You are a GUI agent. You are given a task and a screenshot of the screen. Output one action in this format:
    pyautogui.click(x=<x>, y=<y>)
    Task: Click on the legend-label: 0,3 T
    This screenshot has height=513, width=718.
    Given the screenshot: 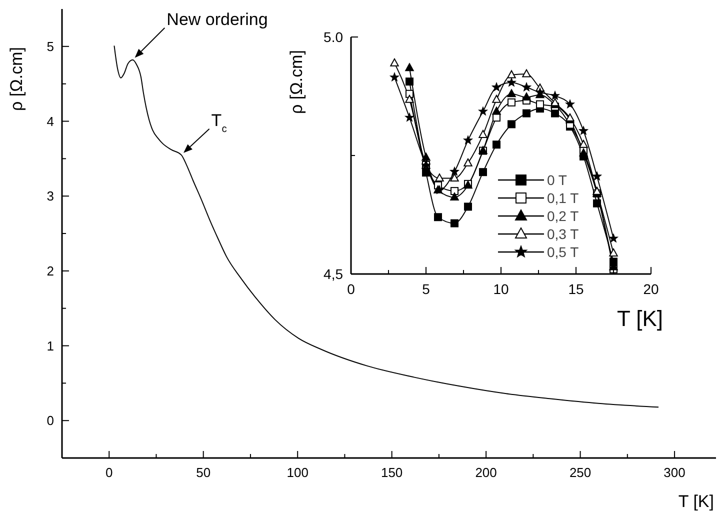 What is the action you would take?
    pyautogui.click(x=563, y=234)
    